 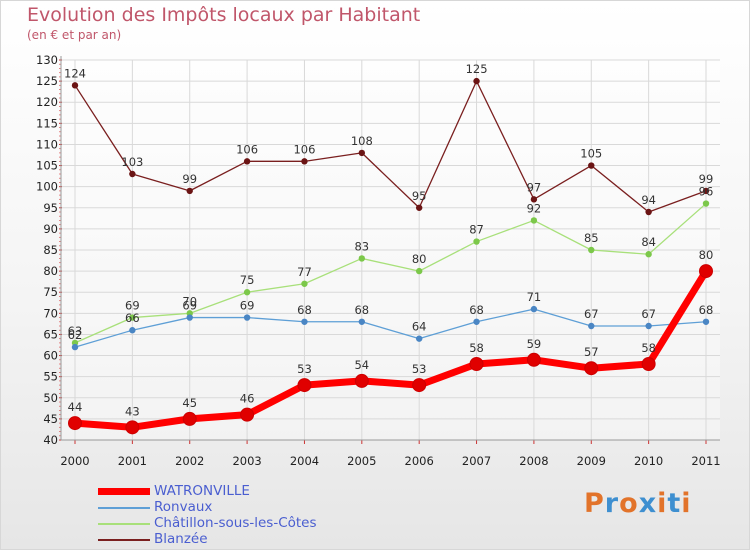 I want to click on logo-letter: t, so click(x=674, y=503).